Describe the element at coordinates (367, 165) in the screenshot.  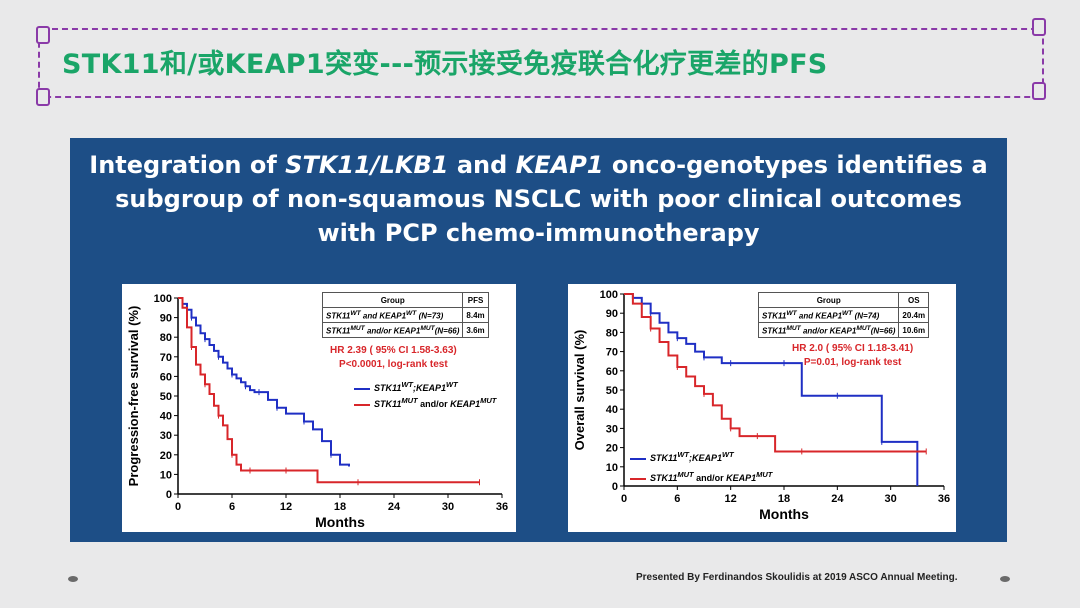
I see `gene-name-stk11: STK11/LKB1` at that location.